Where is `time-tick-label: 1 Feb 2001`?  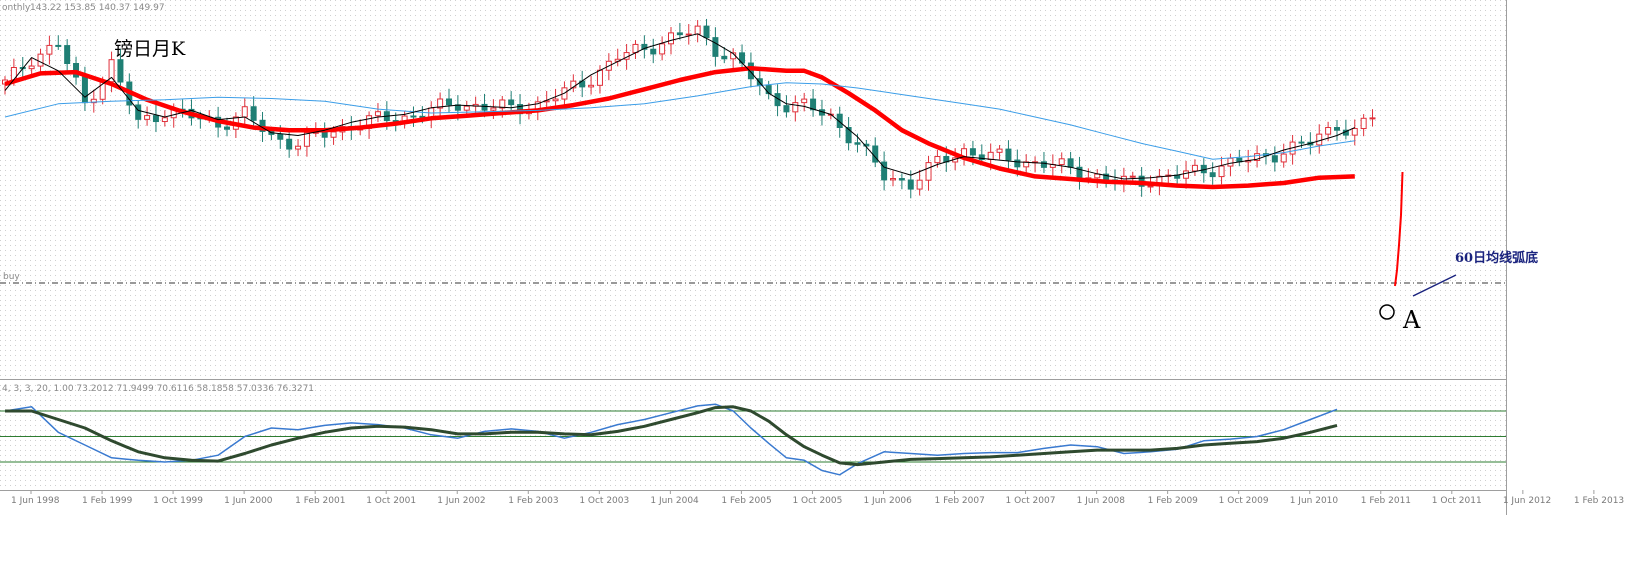
time-tick-label: 1 Feb 2001 is located at coordinates (320, 501).